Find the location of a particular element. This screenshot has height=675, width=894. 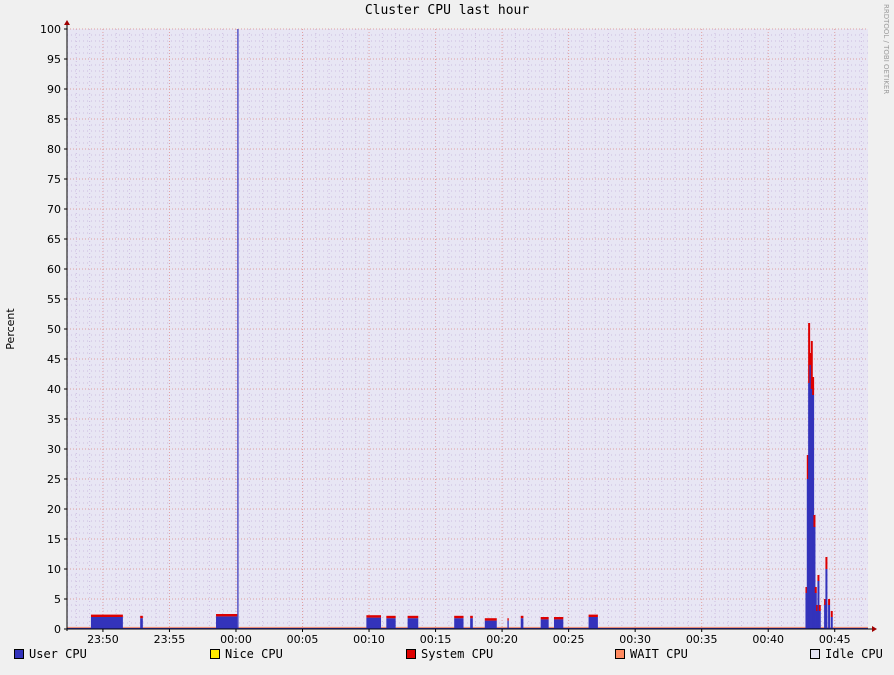

y-axis-arrow is located at coordinates (67, 22).